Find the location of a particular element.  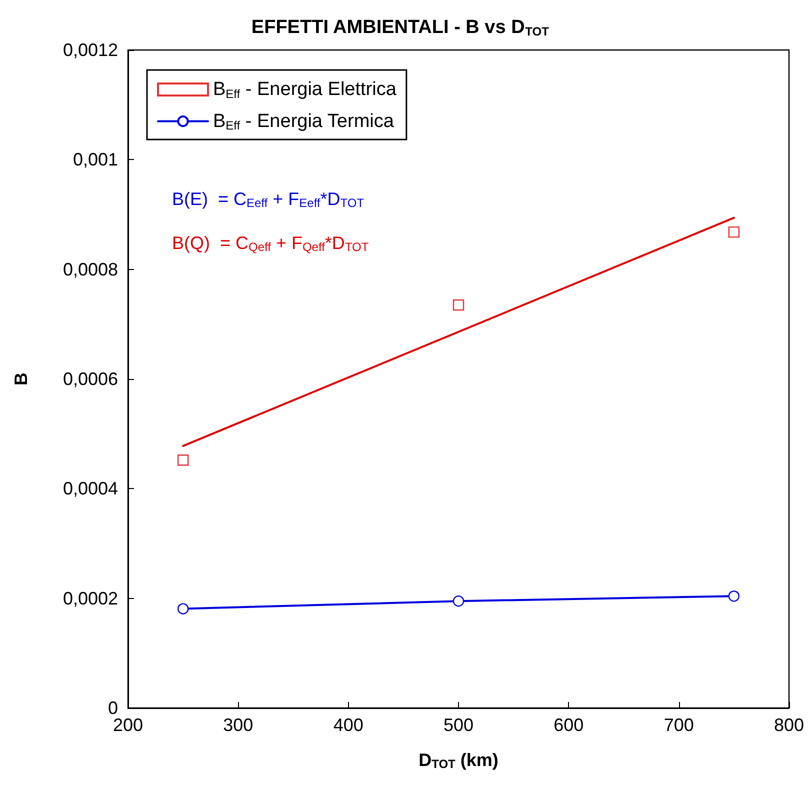

y-tick-label: 0,001 is located at coordinates (95, 160).